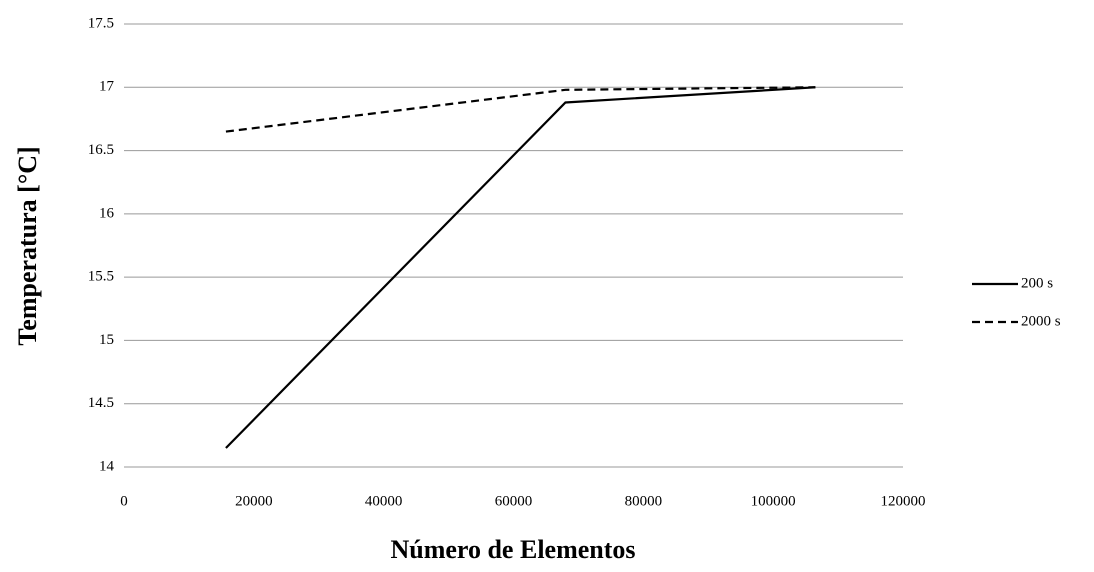  Describe the element at coordinates (644, 501) in the screenshot. I see `x-tick-label: 80000` at that location.